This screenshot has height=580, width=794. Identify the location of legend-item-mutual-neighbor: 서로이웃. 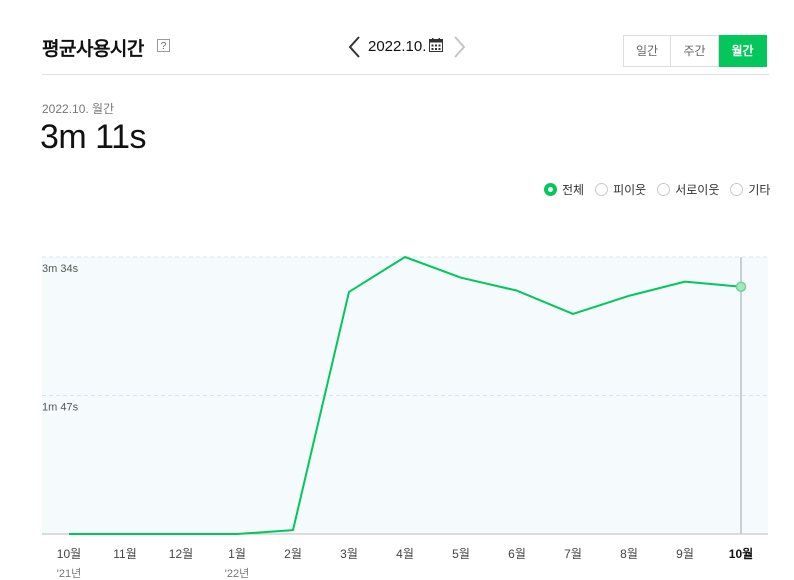
(688, 189).